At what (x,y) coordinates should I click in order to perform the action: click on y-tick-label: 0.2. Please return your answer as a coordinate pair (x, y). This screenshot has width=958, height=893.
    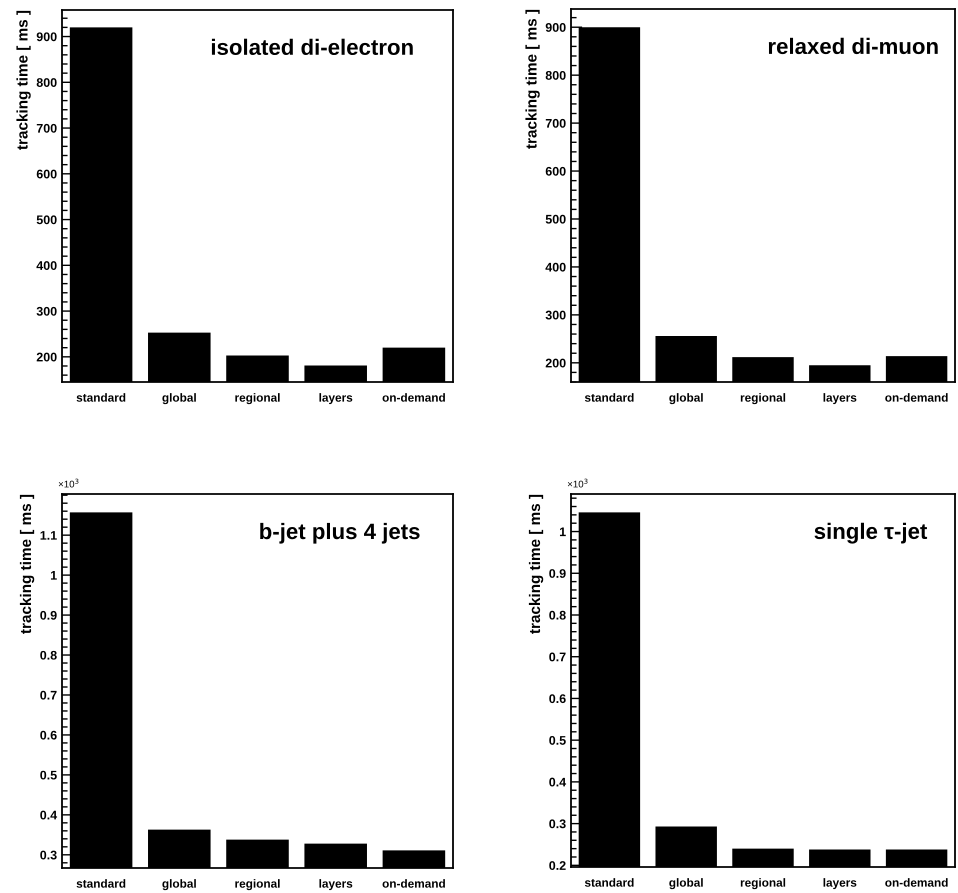
    Looking at the image, I should click on (557, 865).